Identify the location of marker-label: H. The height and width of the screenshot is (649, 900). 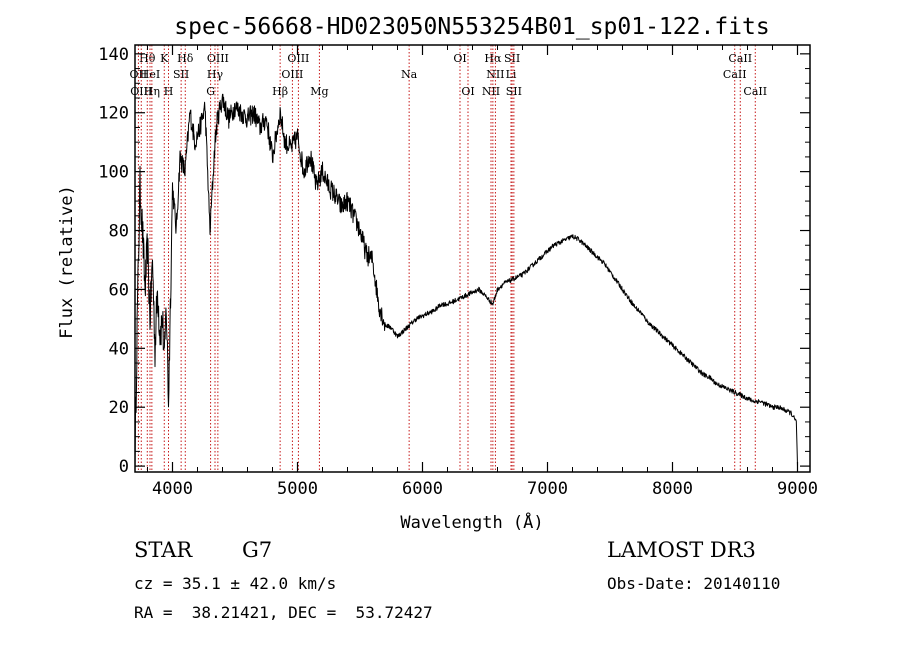
(169, 91).